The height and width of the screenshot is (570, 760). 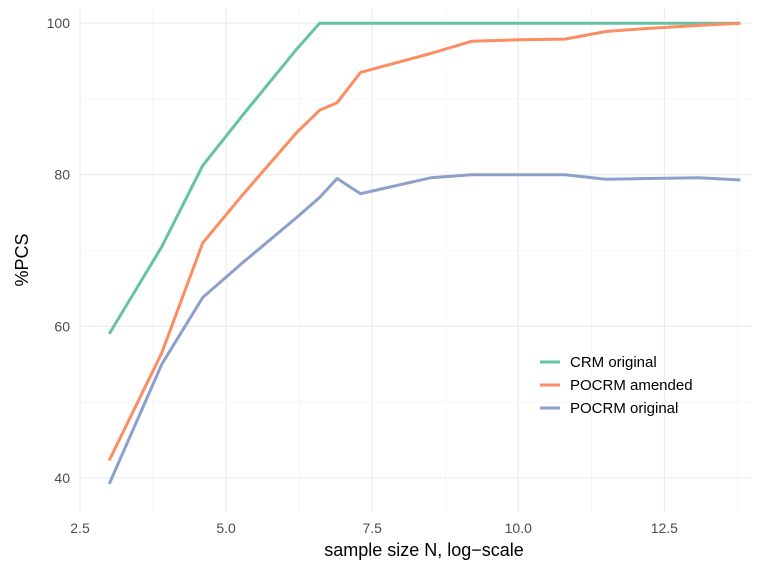 I want to click on x-tick-label: 7.5, so click(x=372, y=528).